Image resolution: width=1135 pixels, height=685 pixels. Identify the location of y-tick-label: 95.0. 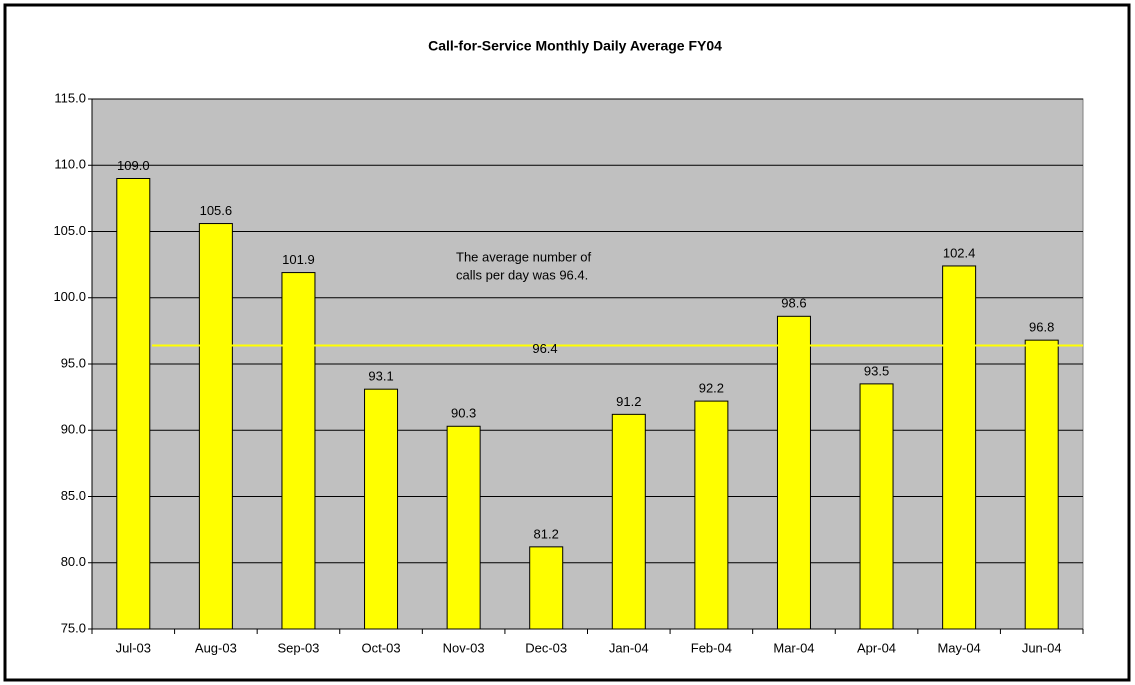
(73, 362).